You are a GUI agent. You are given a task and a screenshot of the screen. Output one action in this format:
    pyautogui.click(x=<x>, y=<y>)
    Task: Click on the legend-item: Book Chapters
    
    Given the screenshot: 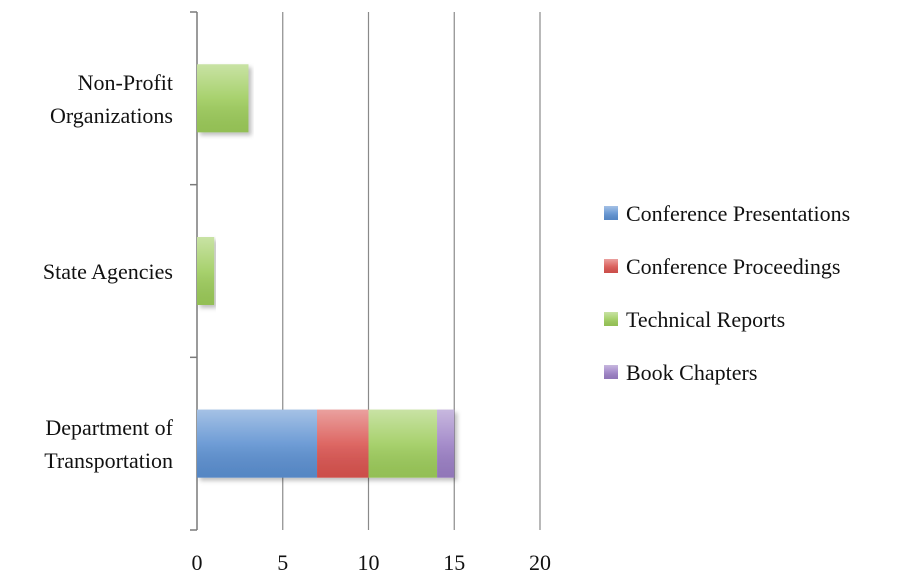 What is the action you would take?
    pyautogui.click(x=680, y=372)
    